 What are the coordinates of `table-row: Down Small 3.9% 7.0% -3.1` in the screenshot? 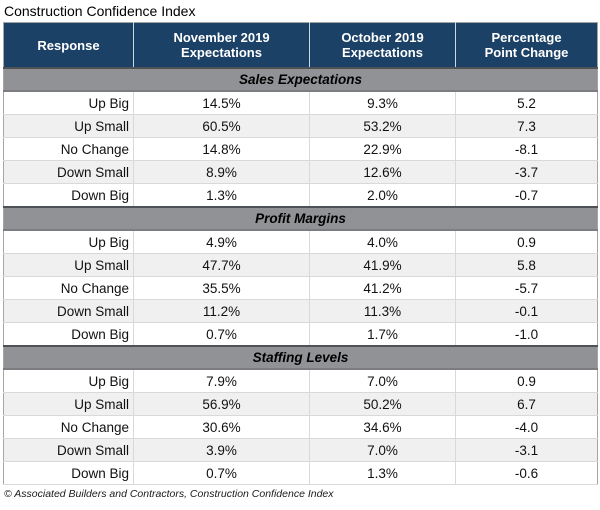 It's located at (300, 450).